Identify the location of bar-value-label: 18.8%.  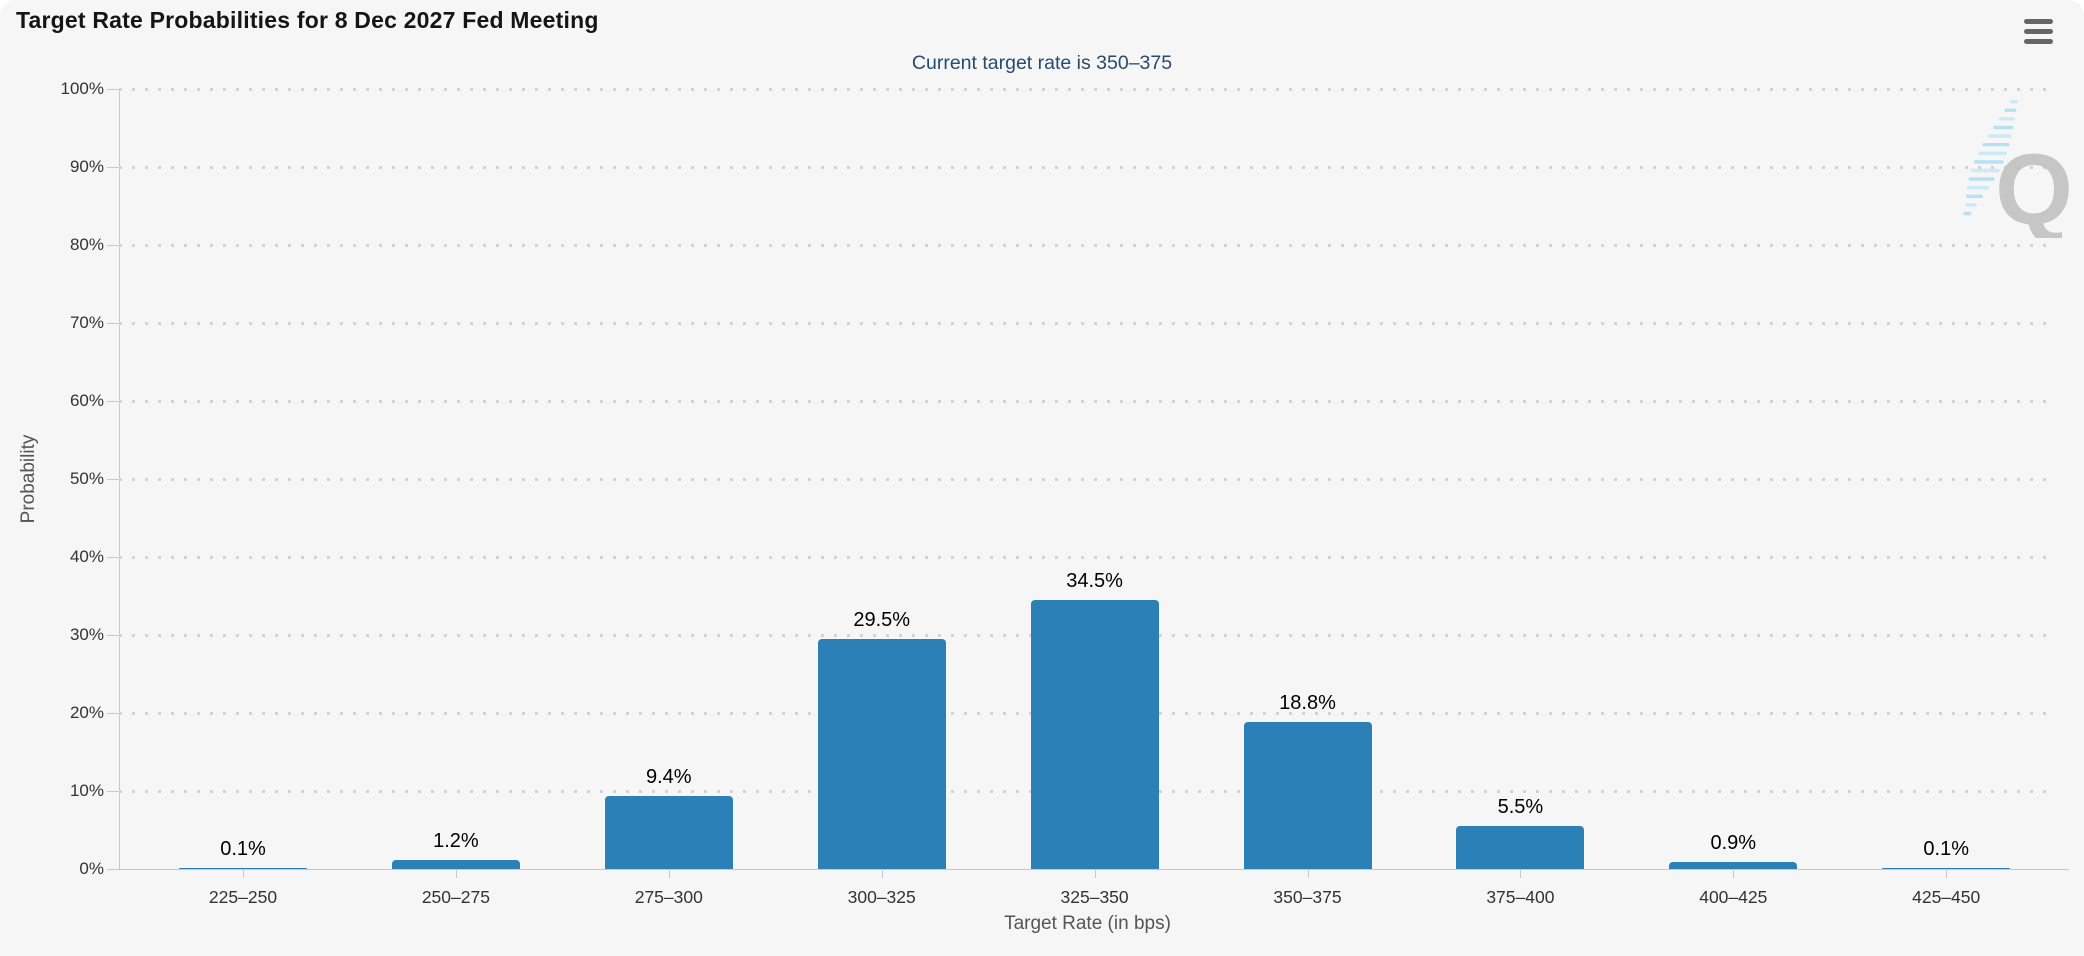
(1307, 703).